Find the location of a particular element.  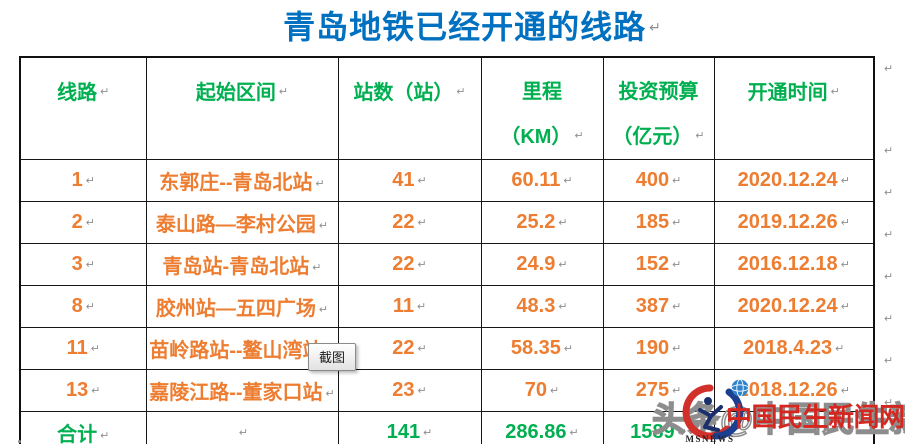

cell-open-time: 2018.4.23 is located at coordinates (794, 348).